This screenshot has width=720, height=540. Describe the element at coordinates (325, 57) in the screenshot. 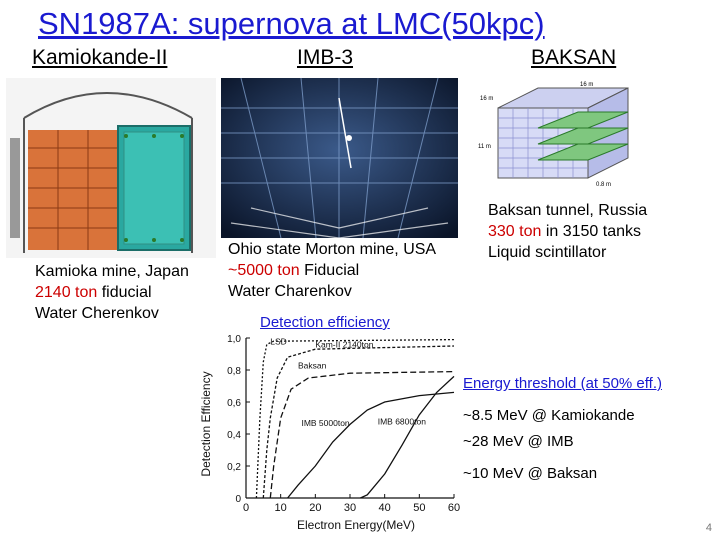

I see `imb-heading: IMB-3` at that location.